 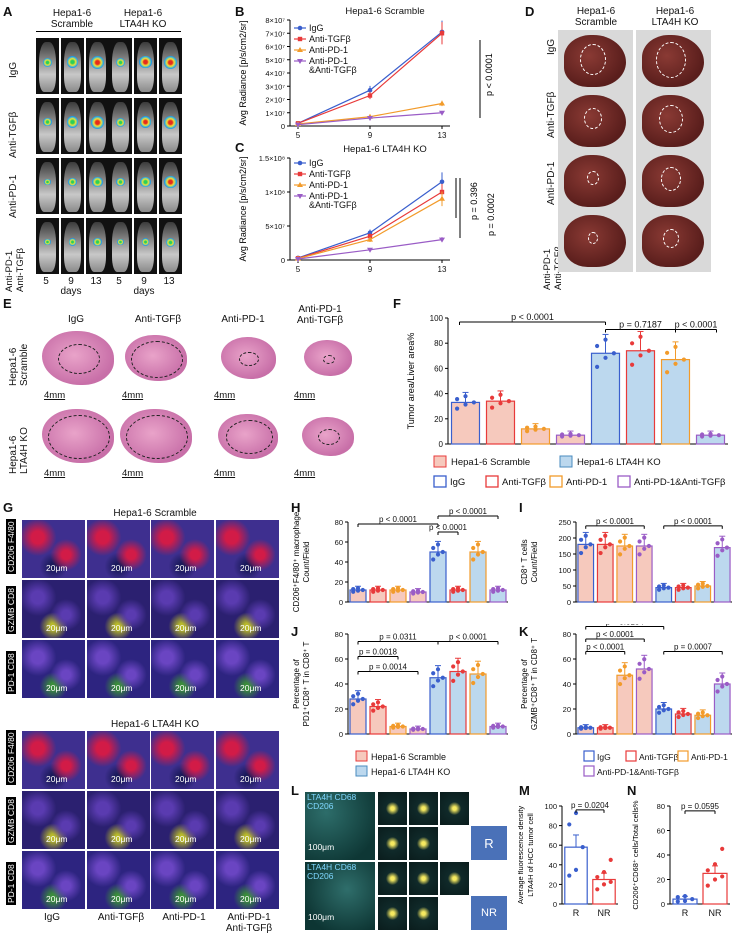 What do you see at coordinates (663, 904) in the screenshot?
I see `y-tick-label: 0` at bounding box center [663, 904].